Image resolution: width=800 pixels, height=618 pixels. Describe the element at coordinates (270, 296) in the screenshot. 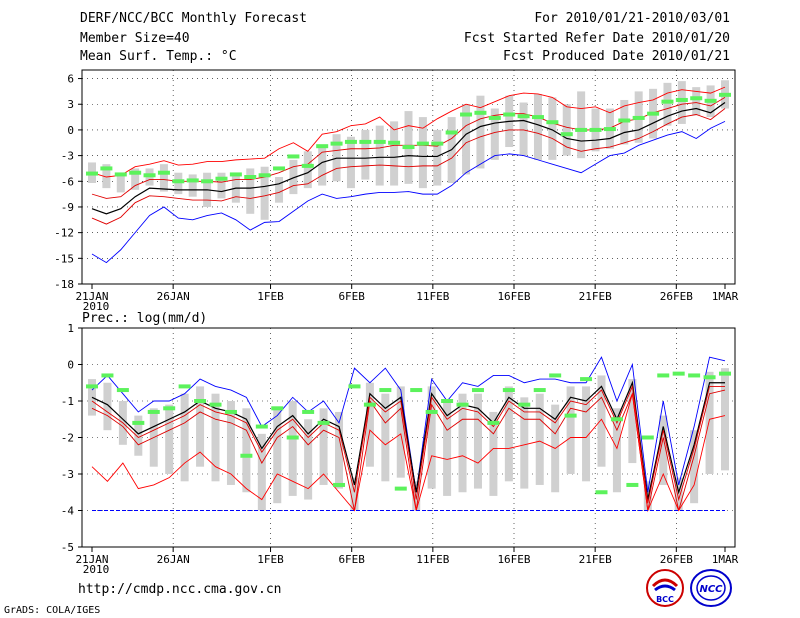

I see `x-tick-label: 1FEB` at that location.